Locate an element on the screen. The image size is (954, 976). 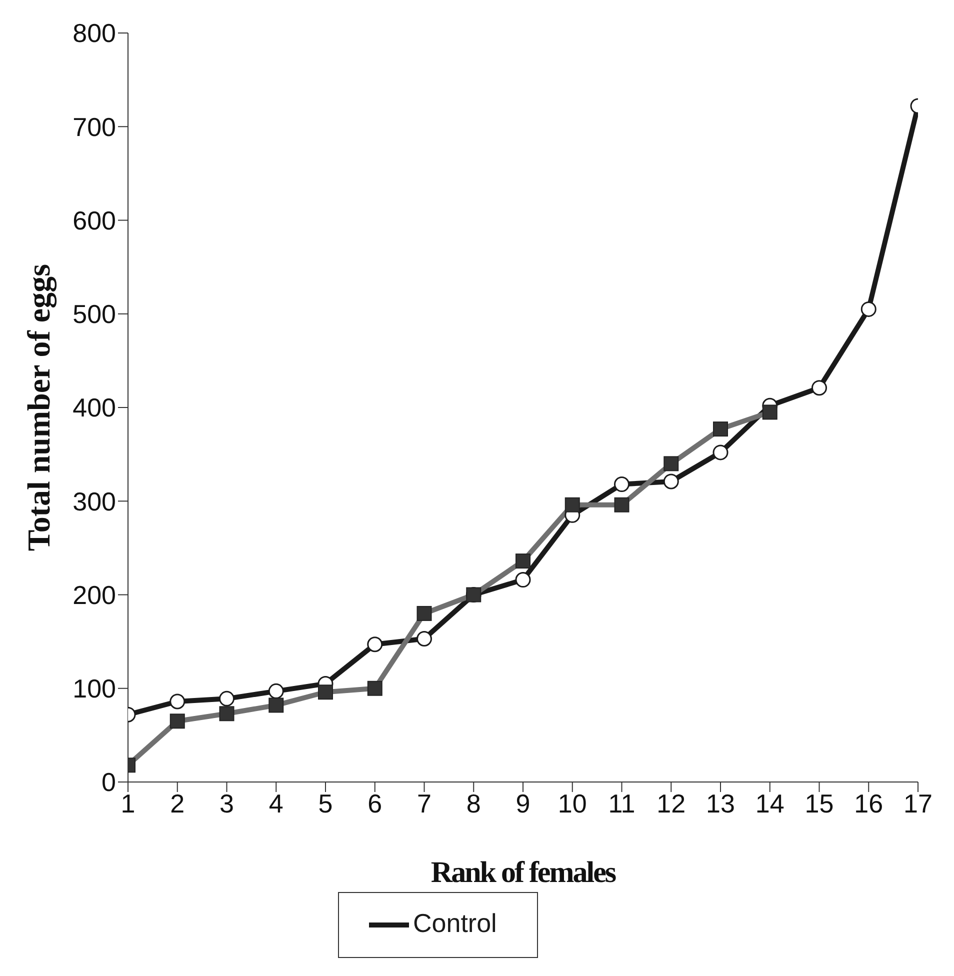
x-tick-label: 8 is located at coordinates (473, 803).